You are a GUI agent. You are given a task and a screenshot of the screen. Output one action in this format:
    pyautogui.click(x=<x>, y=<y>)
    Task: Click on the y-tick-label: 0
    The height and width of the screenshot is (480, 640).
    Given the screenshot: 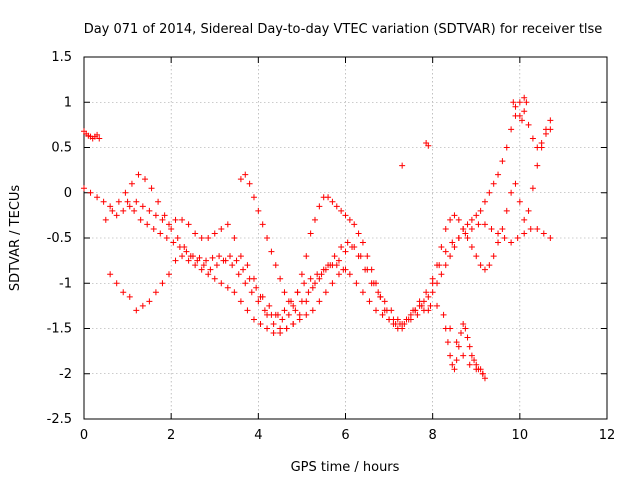 What is the action you would take?
    pyautogui.click(x=68, y=193)
    